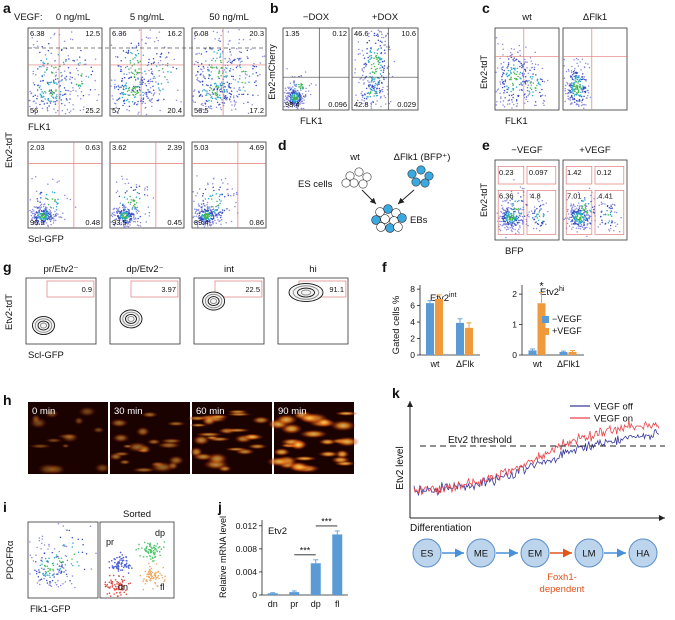  Describe the element at coordinates (174, 33) in the screenshot. I see `quadrant-value: 16.2` at that location.